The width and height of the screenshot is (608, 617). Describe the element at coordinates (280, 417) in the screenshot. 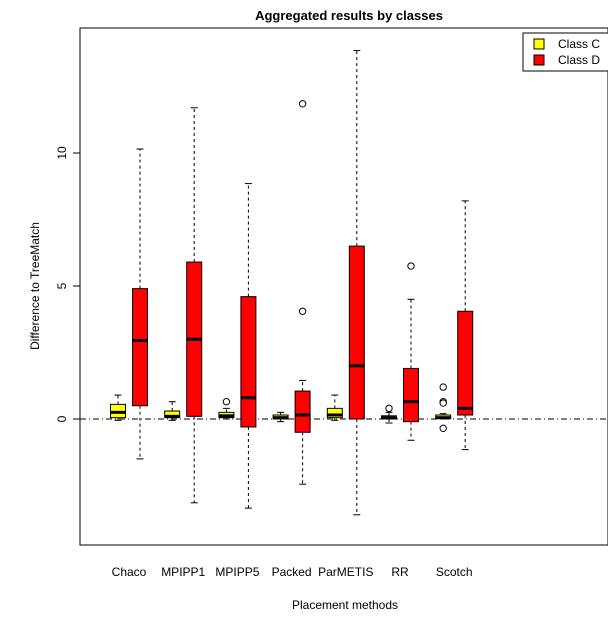

I see `box-packed-c` at that location.